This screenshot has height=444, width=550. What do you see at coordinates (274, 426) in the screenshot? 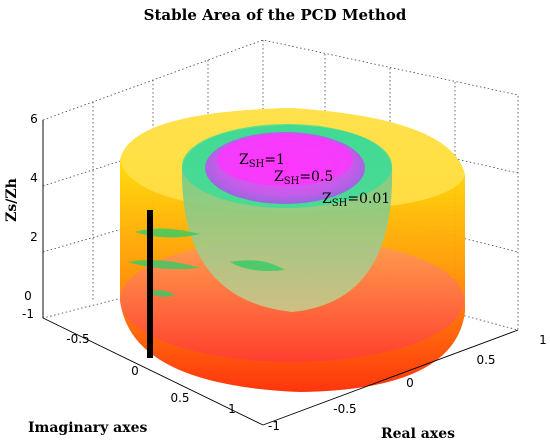
I see `x-tick-label: -1` at bounding box center [274, 426].